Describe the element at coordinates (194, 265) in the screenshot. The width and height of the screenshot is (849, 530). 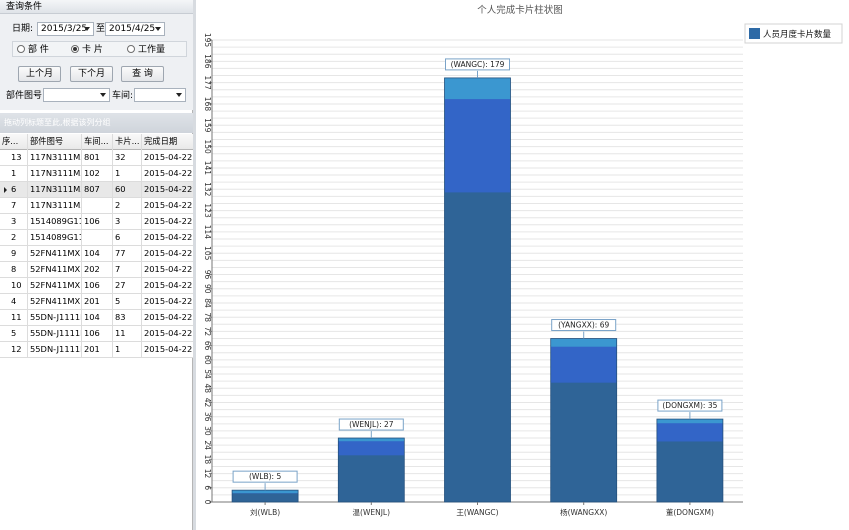
I see `panel-splitter` at that location.